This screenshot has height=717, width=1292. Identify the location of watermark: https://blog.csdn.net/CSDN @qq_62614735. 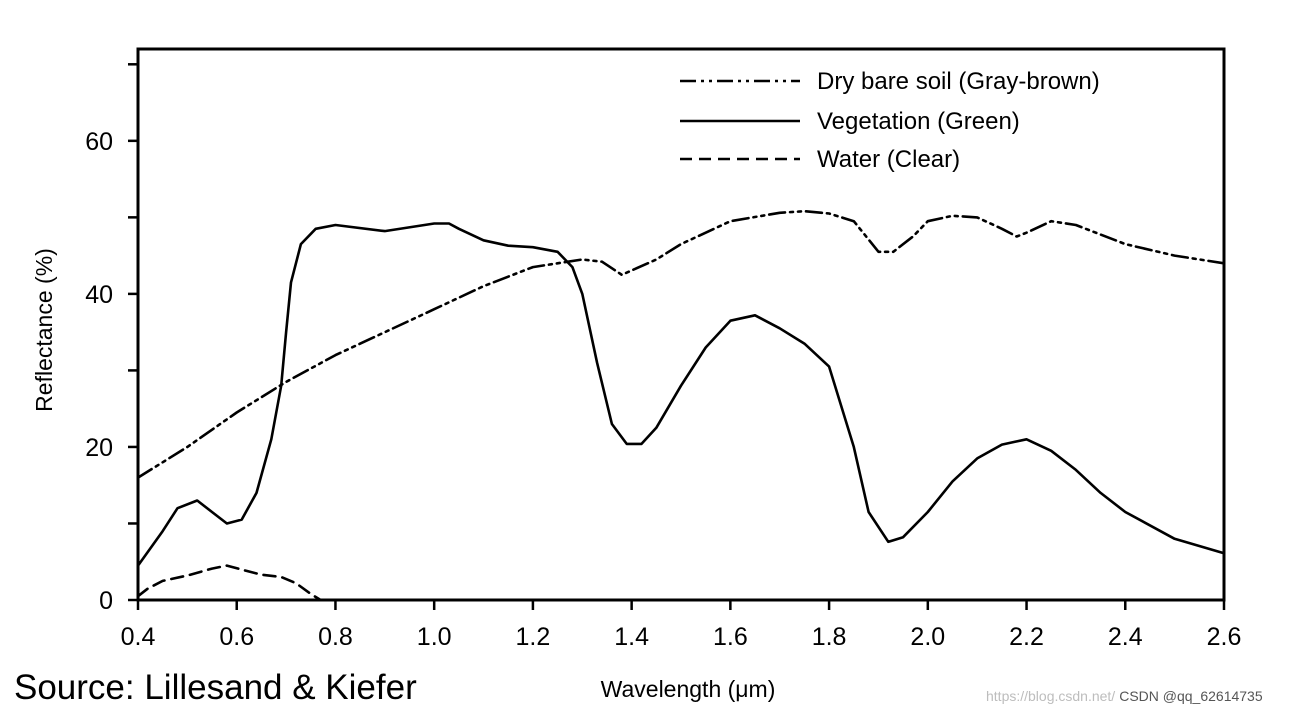
(1124, 696).